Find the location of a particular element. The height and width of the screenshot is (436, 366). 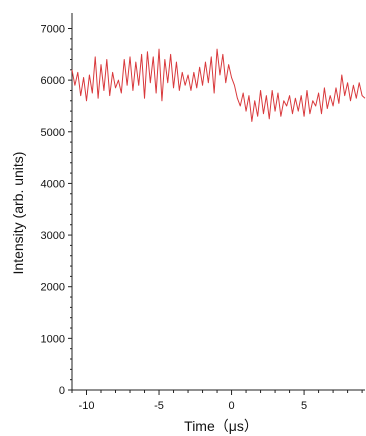

x-axis-title: Time（μs） is located at coordinates (221, 426).